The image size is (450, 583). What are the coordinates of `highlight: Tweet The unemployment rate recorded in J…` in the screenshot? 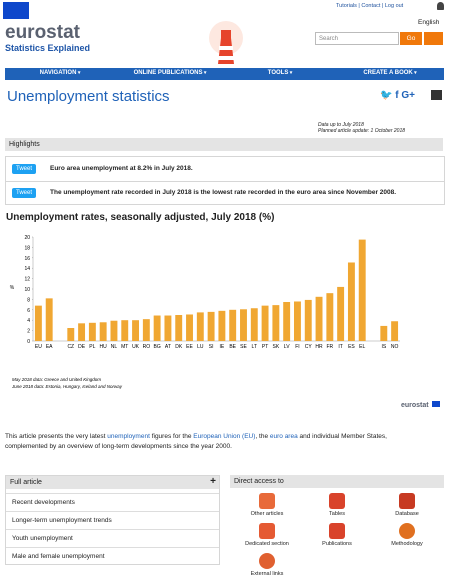 It's located at (225, 193).